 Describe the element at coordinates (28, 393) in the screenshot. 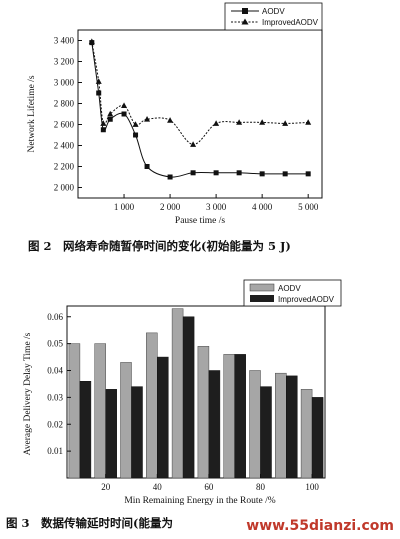

I see `y-axis-title: Average Delivery Delay Time /s` at that location.